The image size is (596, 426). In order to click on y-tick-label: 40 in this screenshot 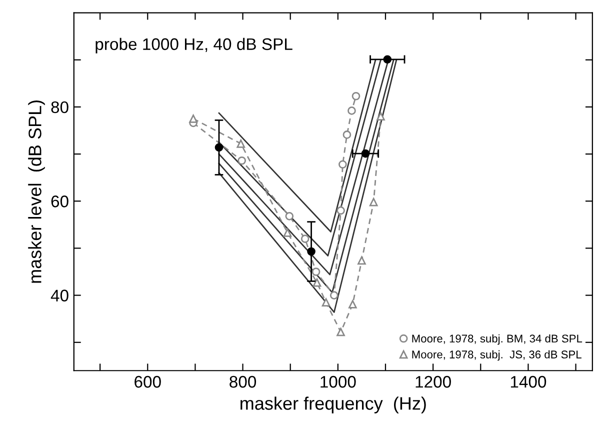, I will do `click(59, 296)`.